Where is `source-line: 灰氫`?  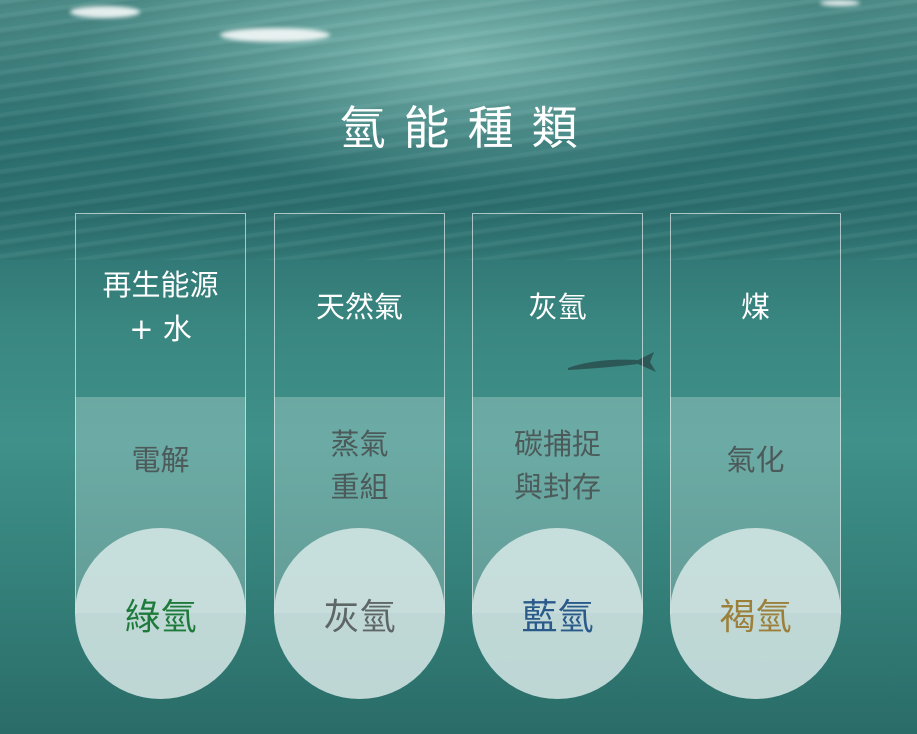
source-line: 灰氫 is located at coordinates (557, 307).